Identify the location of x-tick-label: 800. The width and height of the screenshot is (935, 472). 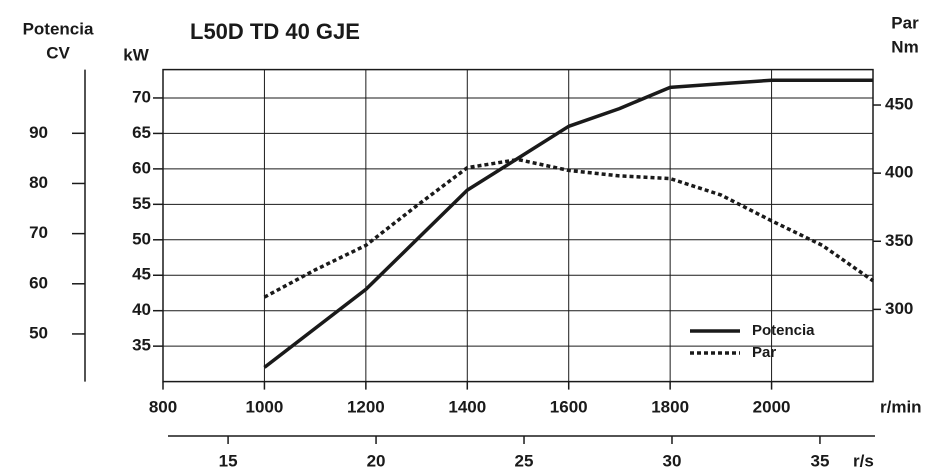
(163, 406).